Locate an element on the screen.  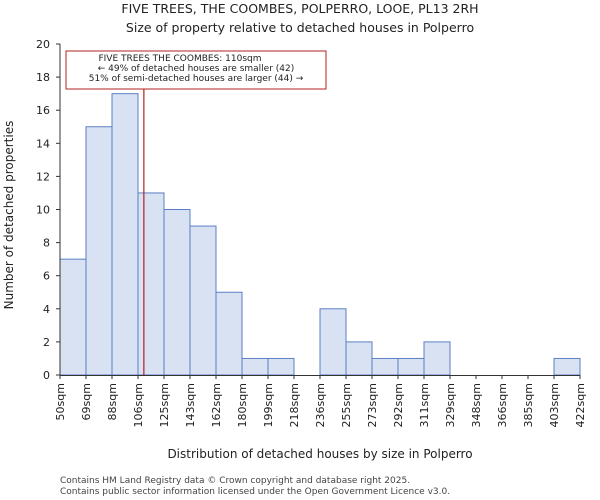
x-tick-label: 199sqm is located at coordinates (268, 405).